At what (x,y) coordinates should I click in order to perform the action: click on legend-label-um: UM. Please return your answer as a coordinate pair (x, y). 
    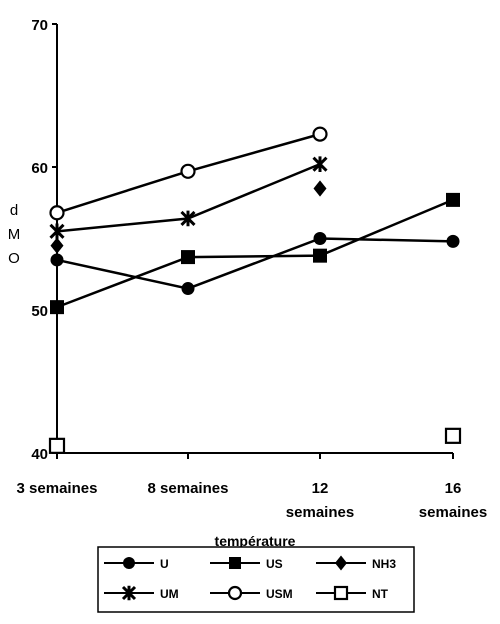
    Looking at the image, I should click on (169, 594).